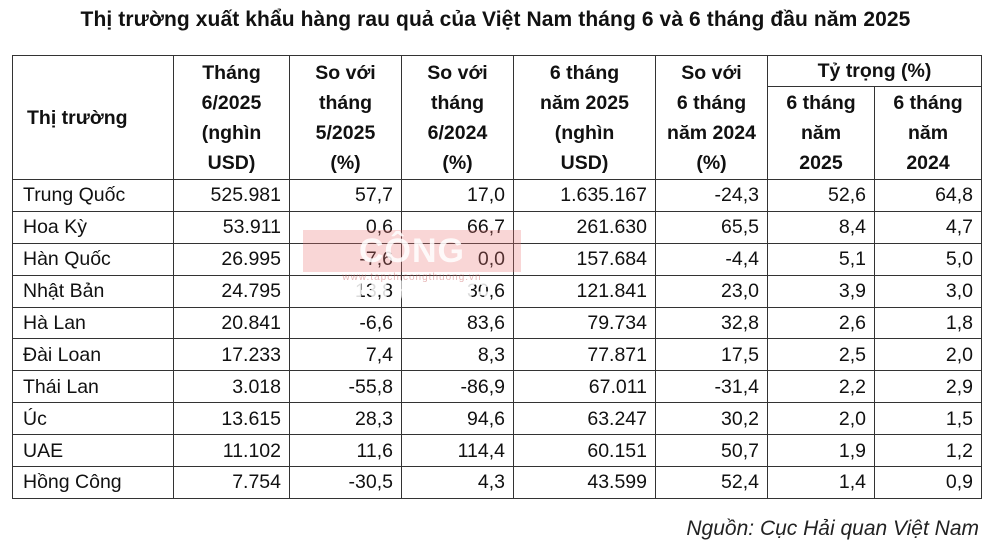  What do you see at coordinates (457, 482) in the screenshot?
I see `vs-june-2024-cell: 4,3` at bounding box center [457, 482].